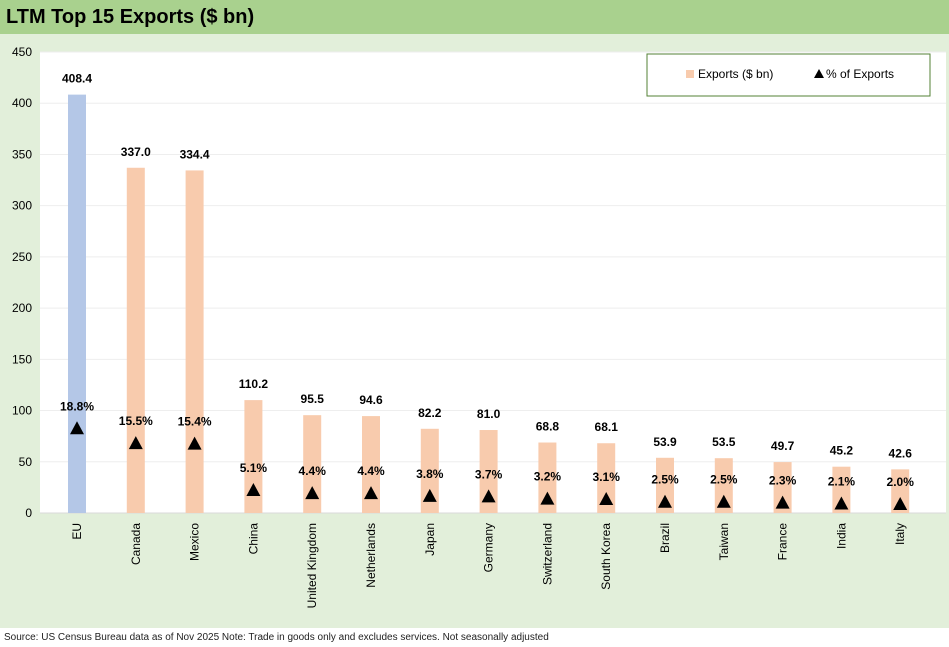 This screenshot has height=647, width=949. What do you see at coordinates (22, 257) in the screenshot?
I see `y-tick-label: 250` at bounding box center [22, 257].